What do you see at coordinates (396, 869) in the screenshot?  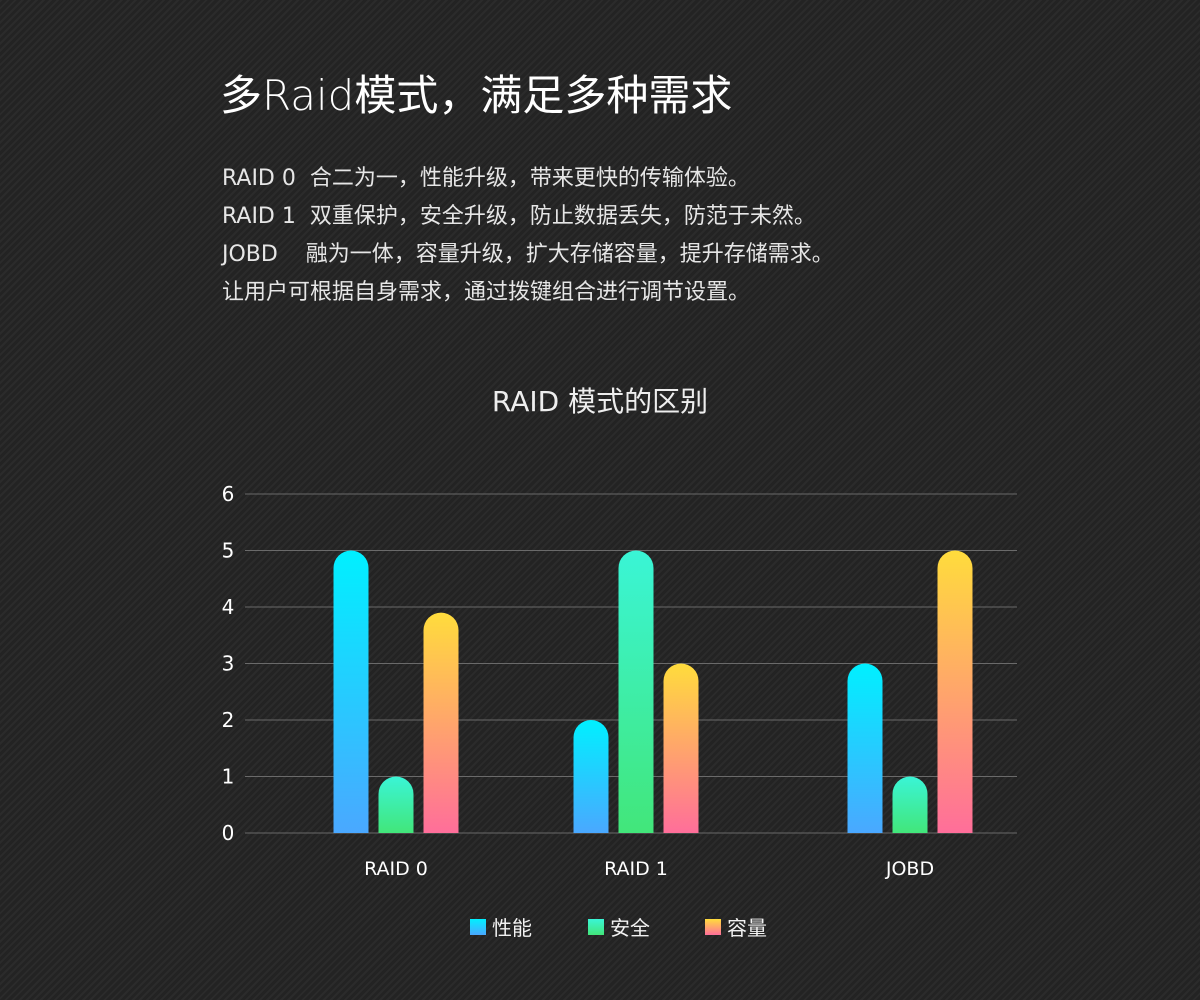 I see `x-tick-label: RAID 0` at bounding box center [396, 869].